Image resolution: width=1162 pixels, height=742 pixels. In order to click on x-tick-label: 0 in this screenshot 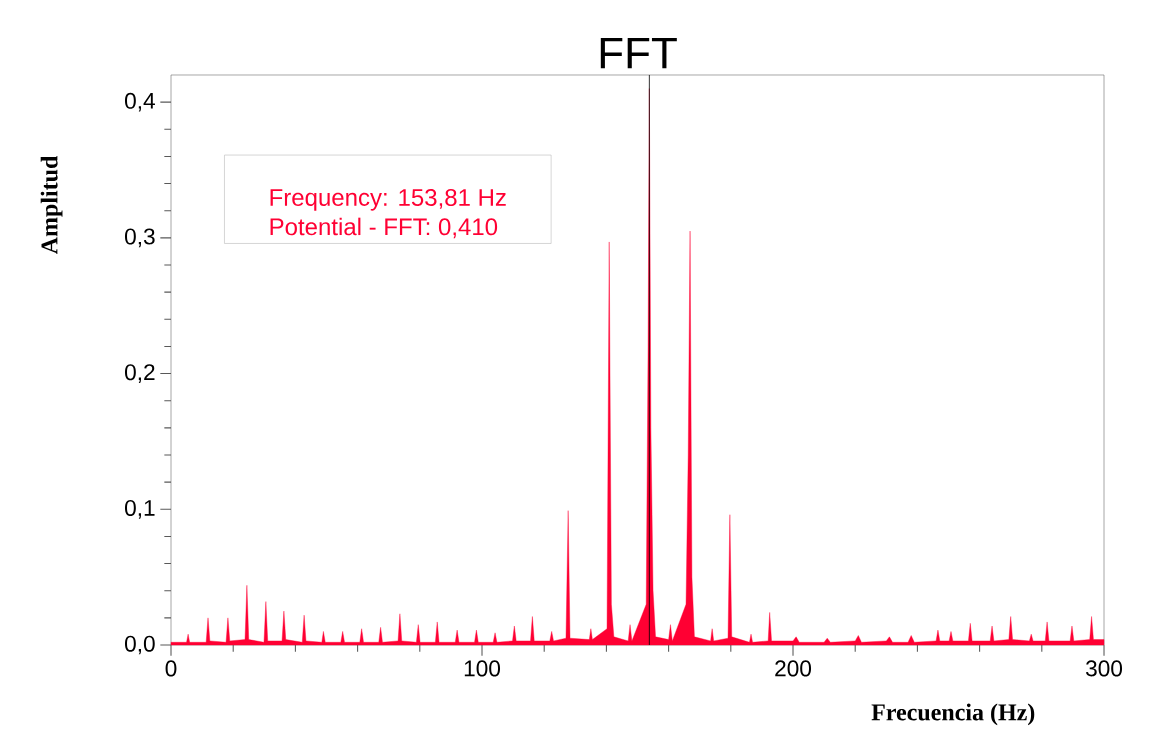, I will do `click(171, 668)`.